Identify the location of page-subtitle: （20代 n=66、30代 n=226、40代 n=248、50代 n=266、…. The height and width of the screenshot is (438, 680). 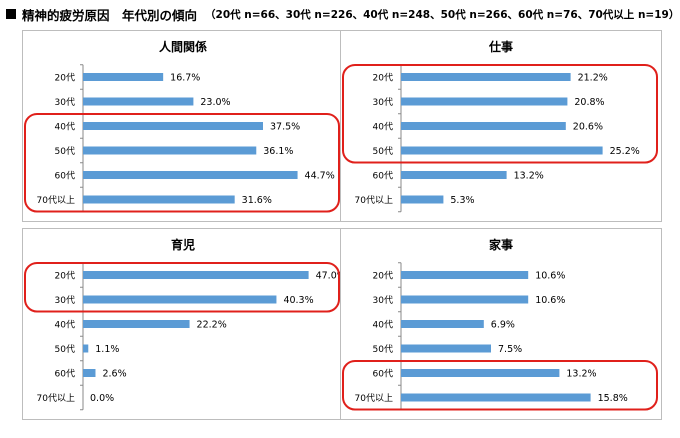
(442, 14).